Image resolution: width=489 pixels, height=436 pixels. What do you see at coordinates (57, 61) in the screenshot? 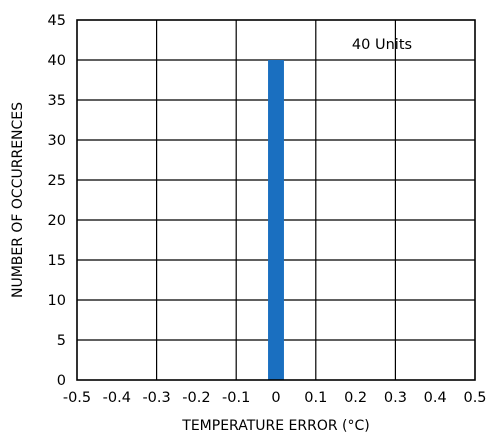
I see `y-tick-label: 40` at bounding box center [57, 61].